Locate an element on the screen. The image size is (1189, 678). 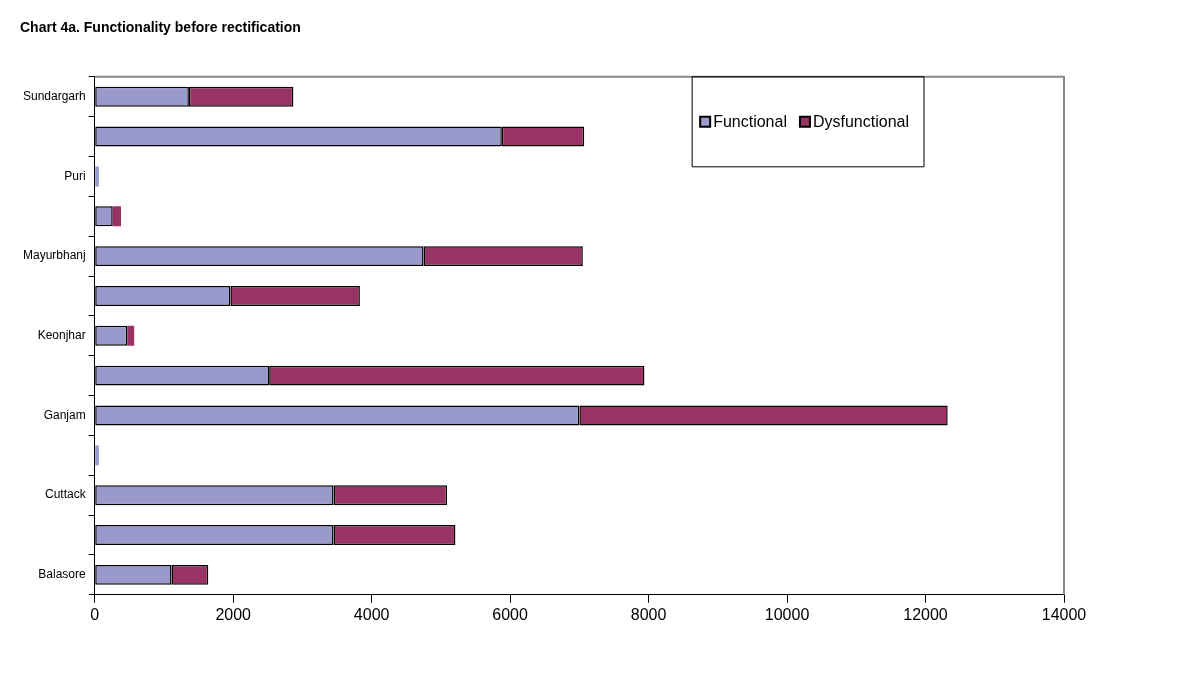
y-tick-label: Puri is located at coordinates (75, 175).